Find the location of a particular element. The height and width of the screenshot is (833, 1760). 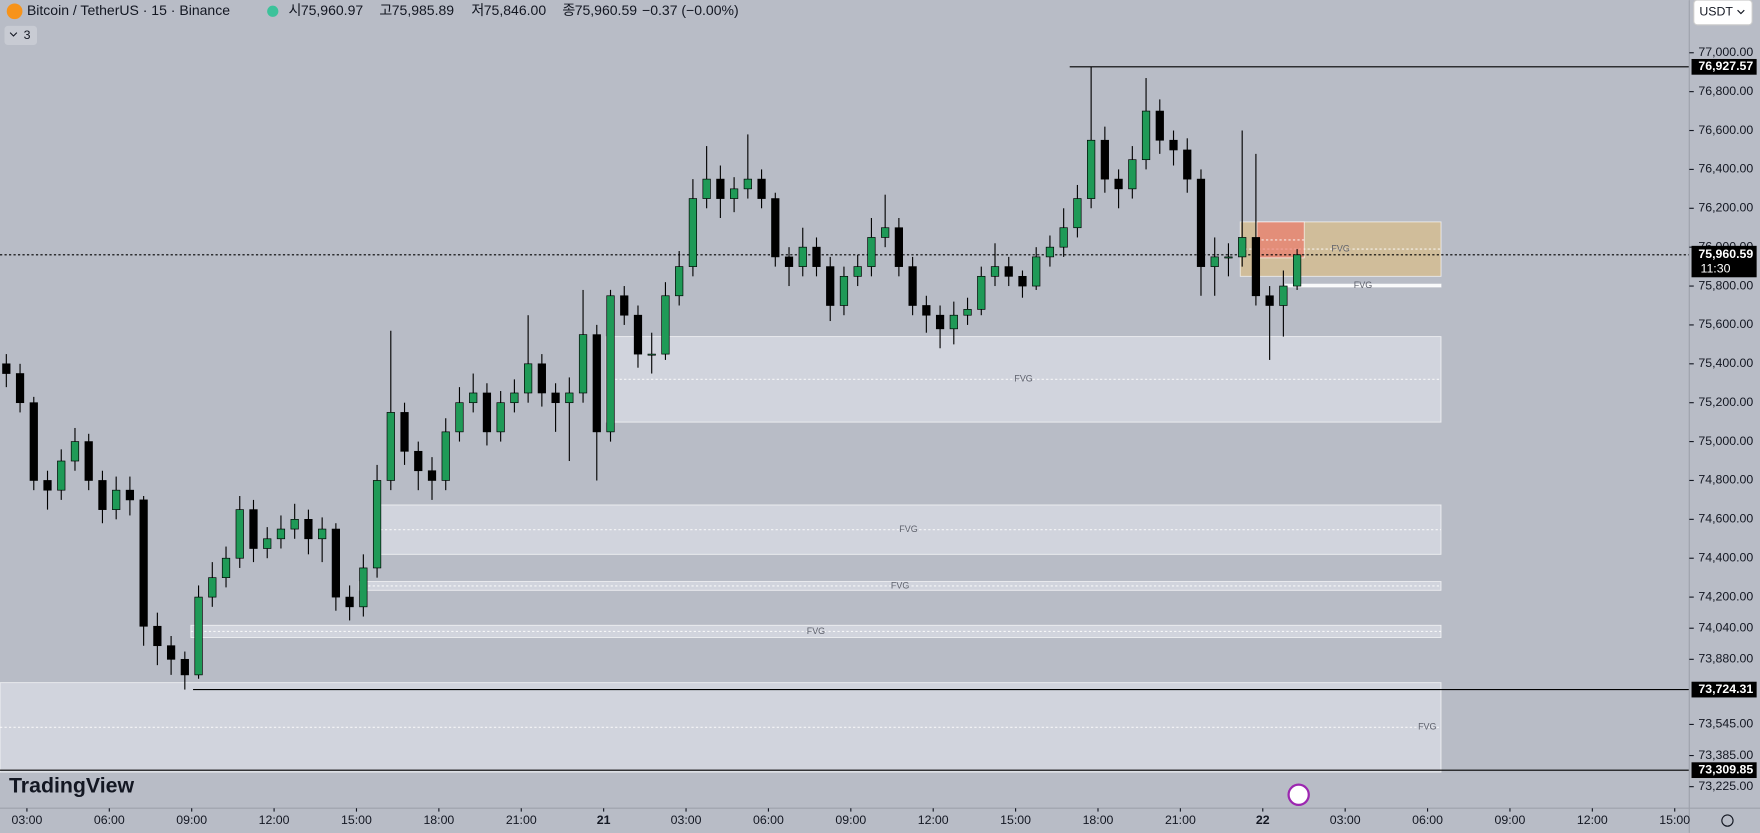

y-tick-label: 73,545.00 is located at coordinates (1725, 724).